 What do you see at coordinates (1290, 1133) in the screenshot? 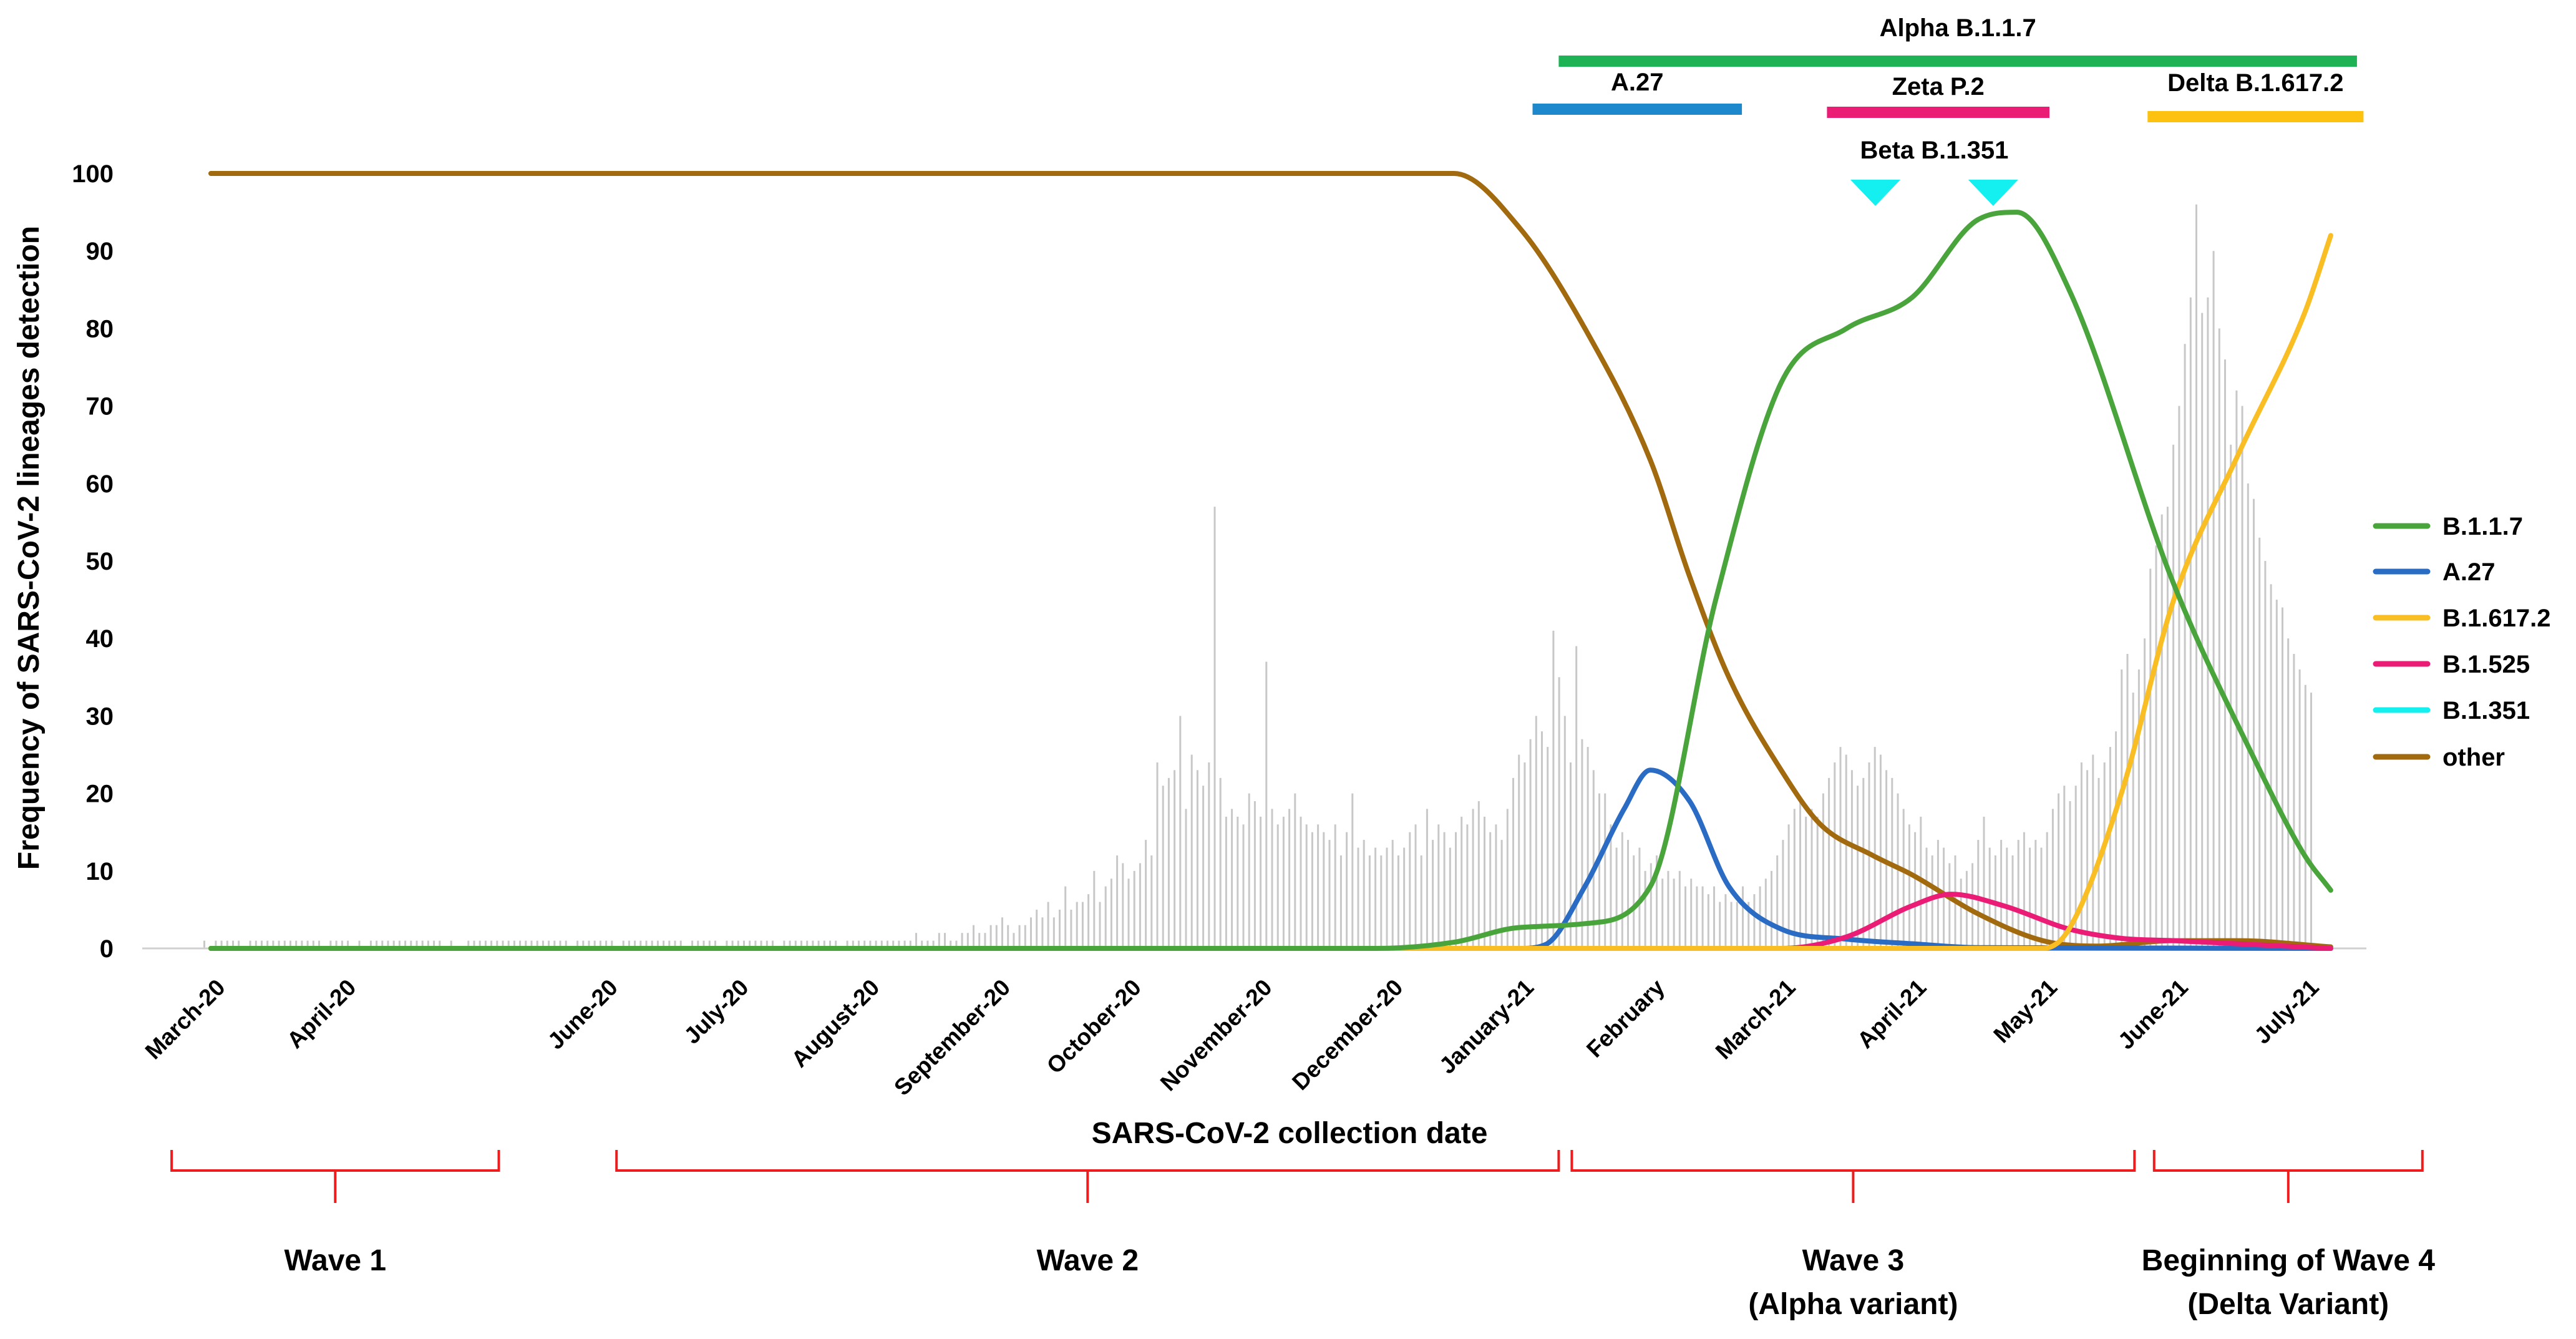
I see `x-axis-title: SARS-CoV-2 collection date` at bounding box center [1290, 1133].